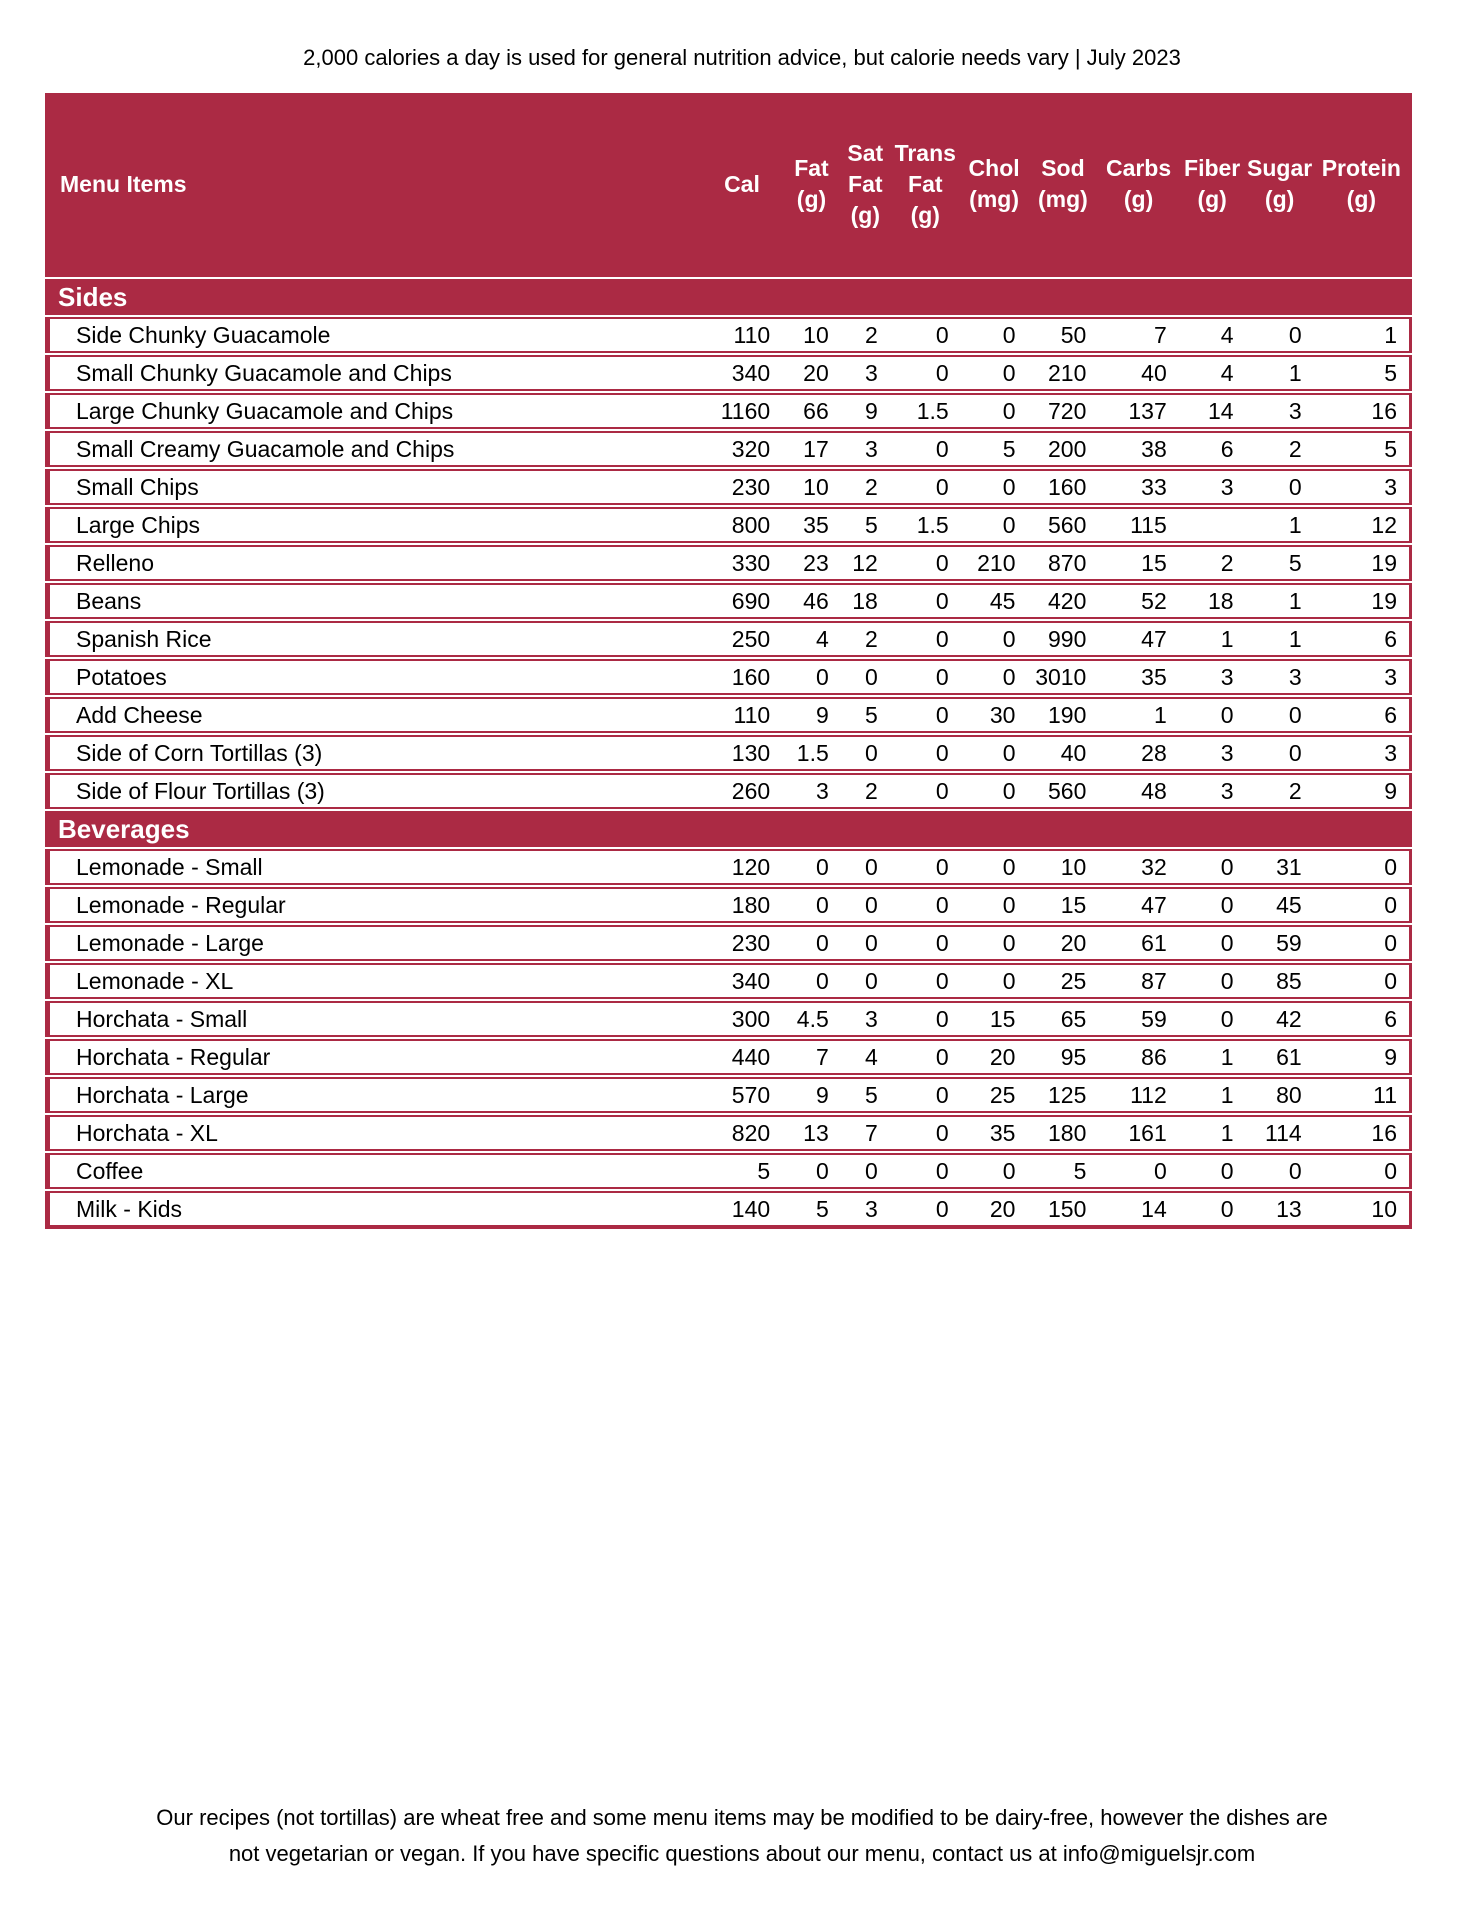 The image size is (1484, 1920). What do you see at coordinates (373, 905) in the screenshot?
I see `menu-item-name: Lemonade - Regular` at bounding box center [373, 905].